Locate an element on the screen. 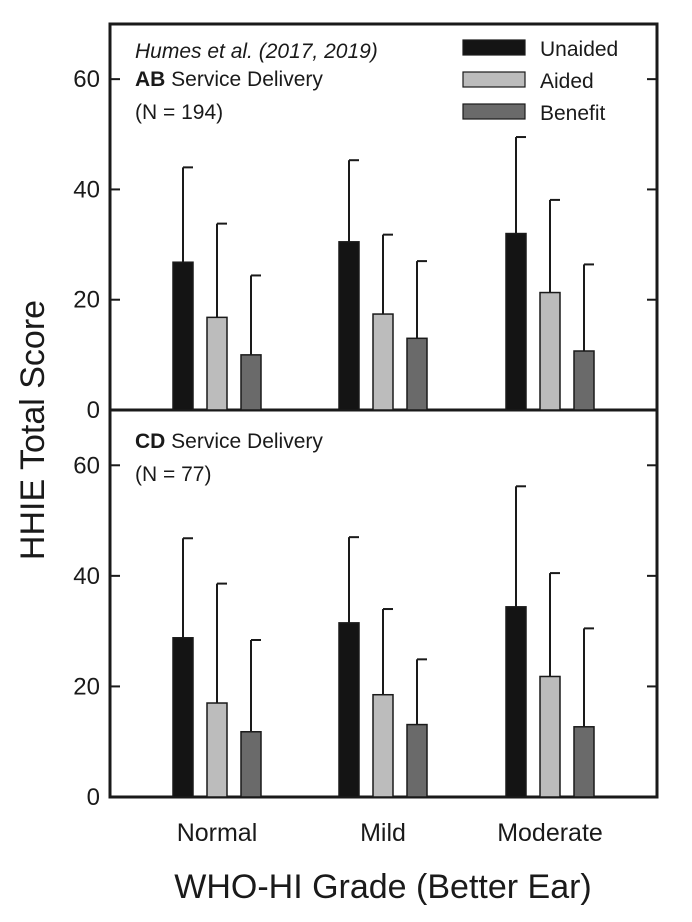  x-axis-title: WHO-HI Grade (Better Ear) is located at coordinates (383, 887).